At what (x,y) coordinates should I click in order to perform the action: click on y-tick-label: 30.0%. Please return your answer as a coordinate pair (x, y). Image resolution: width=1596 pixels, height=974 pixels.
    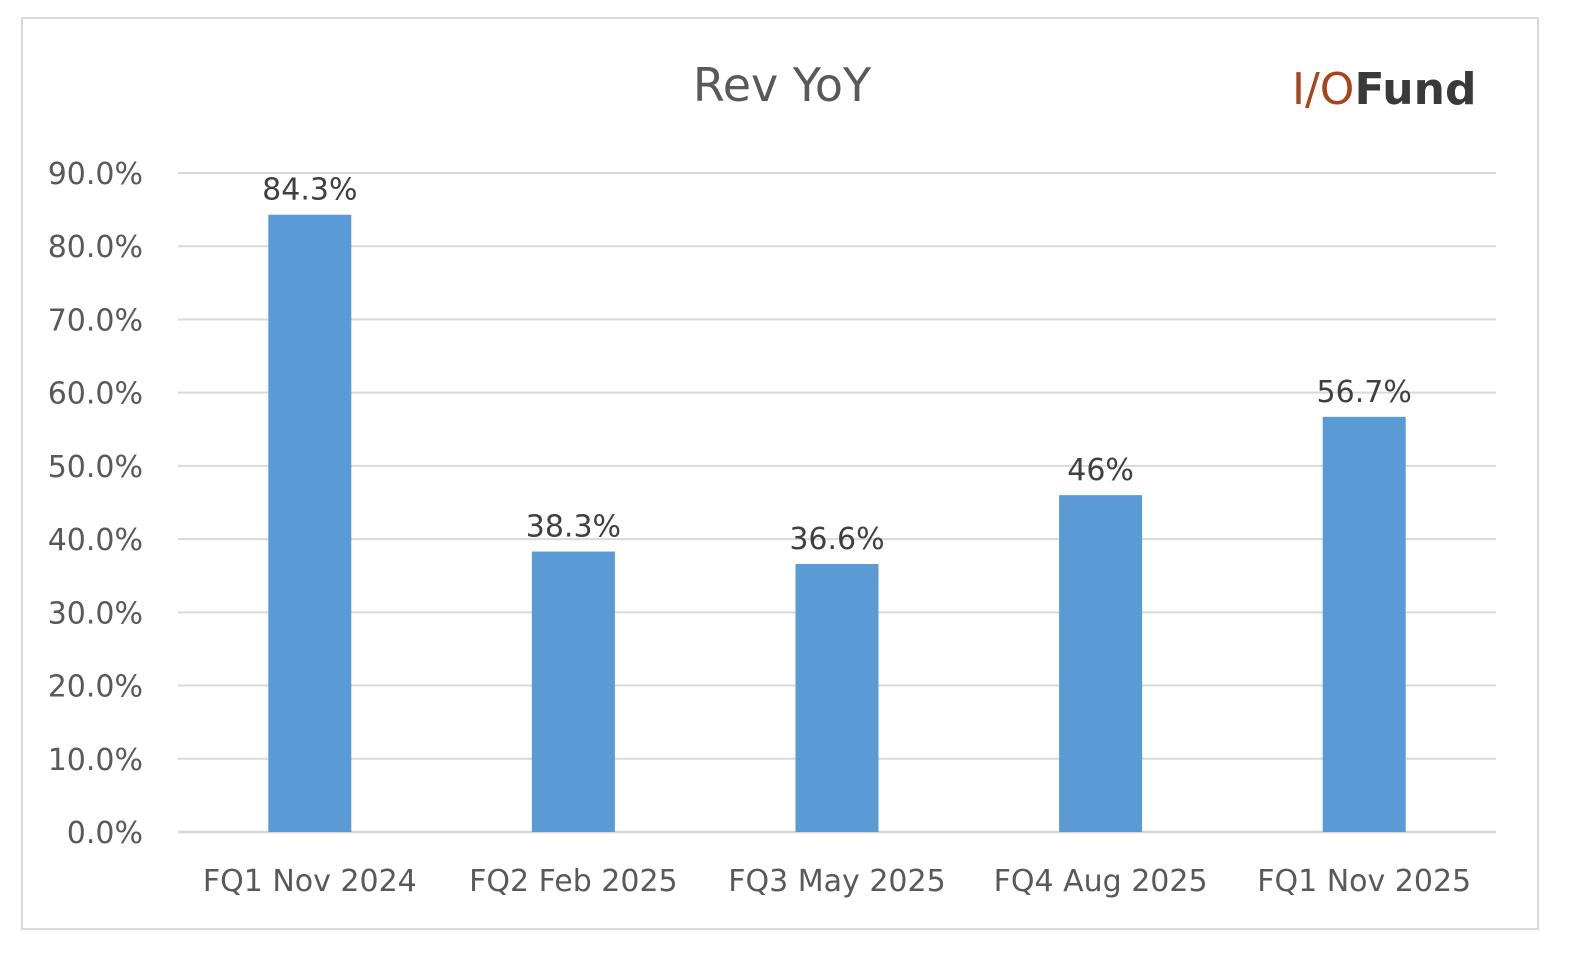
    Looking at the image, I should click on (95, 613).